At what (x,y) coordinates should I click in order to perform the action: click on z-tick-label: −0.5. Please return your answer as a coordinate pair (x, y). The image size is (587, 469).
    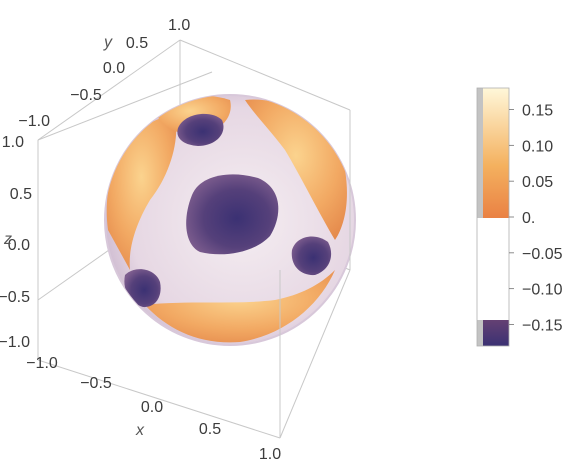
    Looking at the image, I should click on (15, 297).